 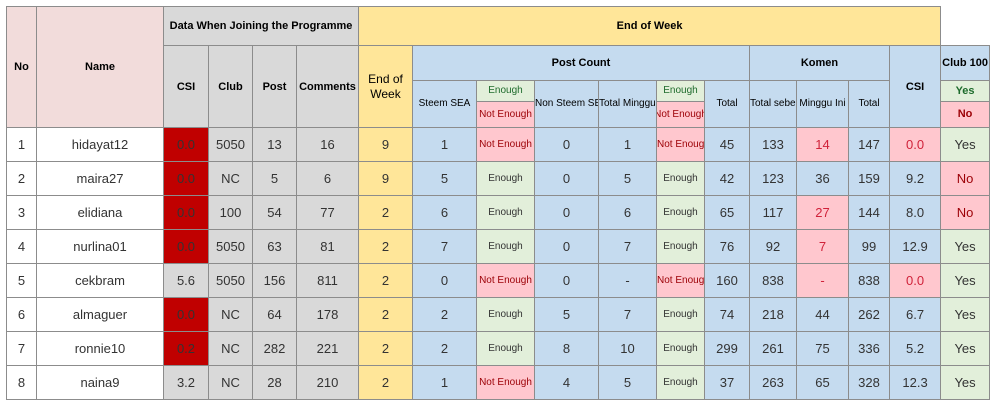 I want to click on row-no: 2, so click(x=21, y=178).